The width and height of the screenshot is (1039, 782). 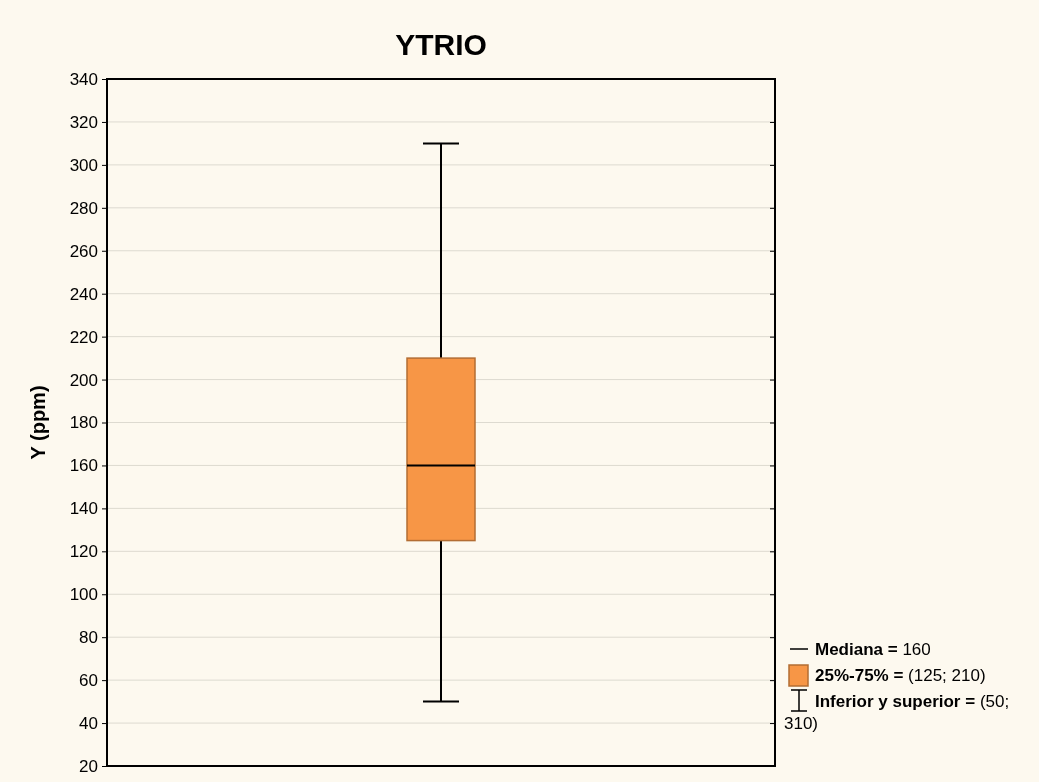 What do you see at coordinates (83, 294) in the screenshot?
I see `y-tick-label: 240` at bounding box center [83, 294].